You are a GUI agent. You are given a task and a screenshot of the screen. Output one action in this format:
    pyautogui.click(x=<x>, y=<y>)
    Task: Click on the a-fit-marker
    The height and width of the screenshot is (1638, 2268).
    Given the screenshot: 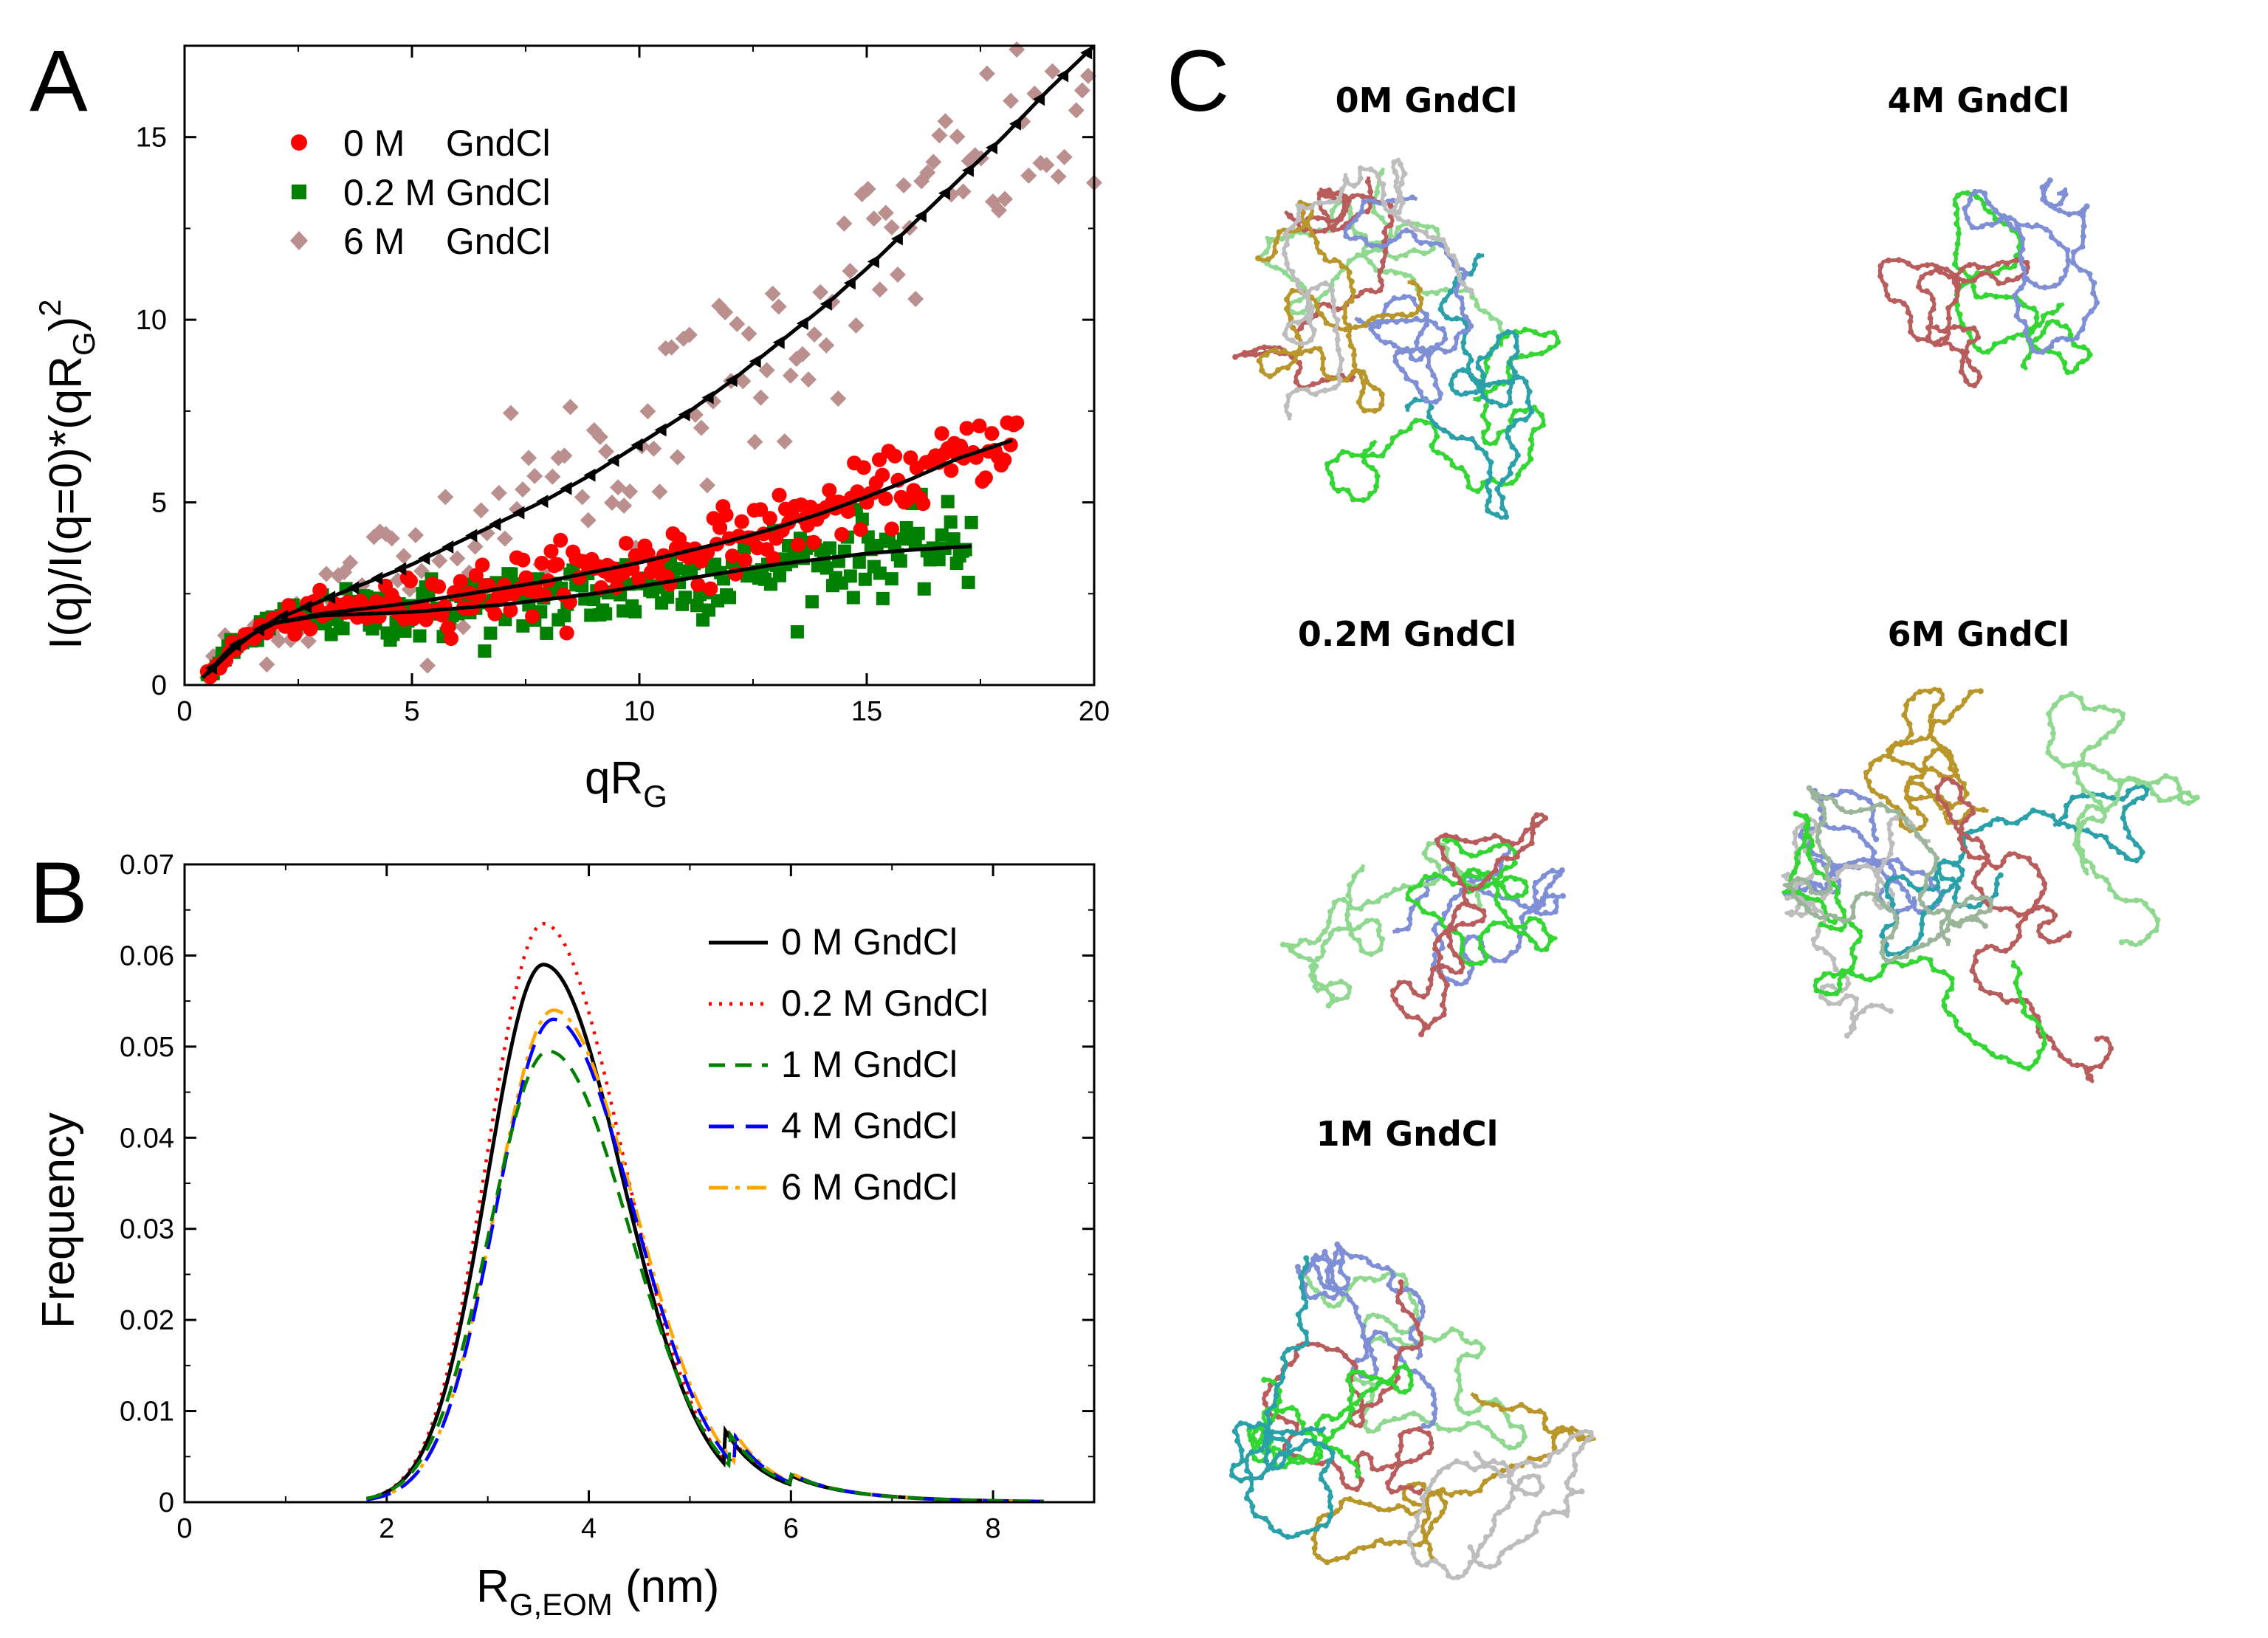 What is the action you would take?
    pyautogui.click(x=400, y=569)
    